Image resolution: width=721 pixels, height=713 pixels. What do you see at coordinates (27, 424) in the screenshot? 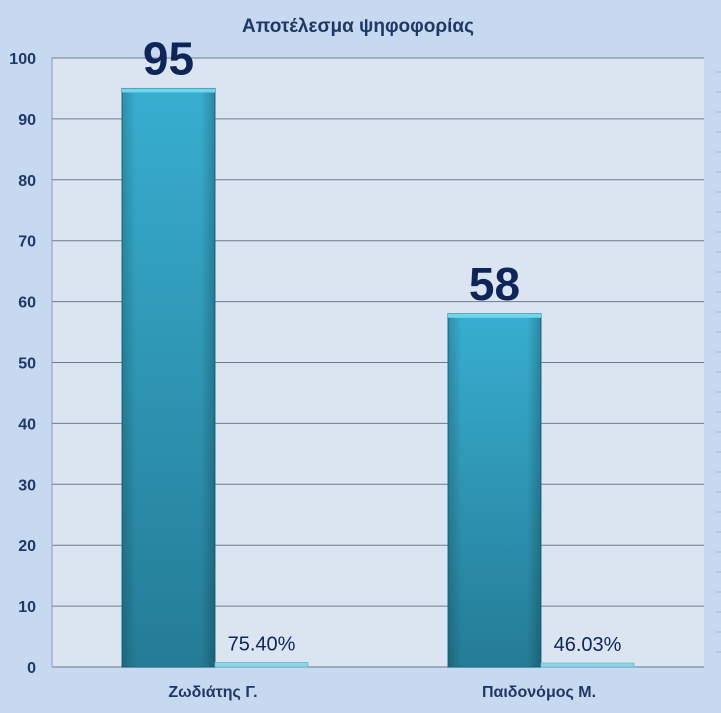
I see `y-tick-label: 40` at bounding box center [27, 424].